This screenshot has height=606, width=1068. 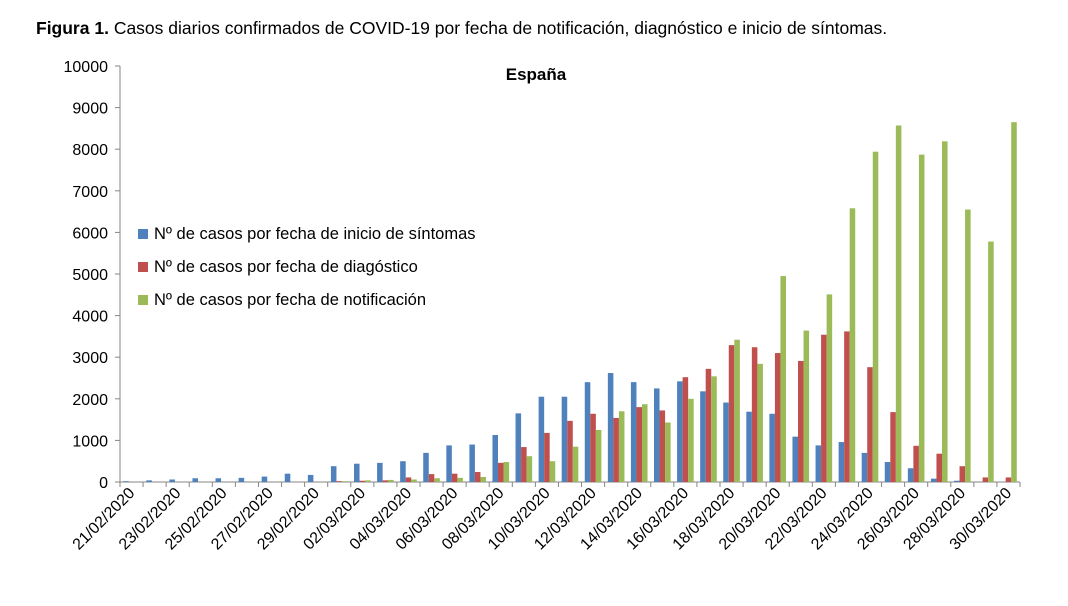 What do you see at coordinates (536, 74) in the screenshot?
I see `chart-title: España` at bounding box center [536, 74].